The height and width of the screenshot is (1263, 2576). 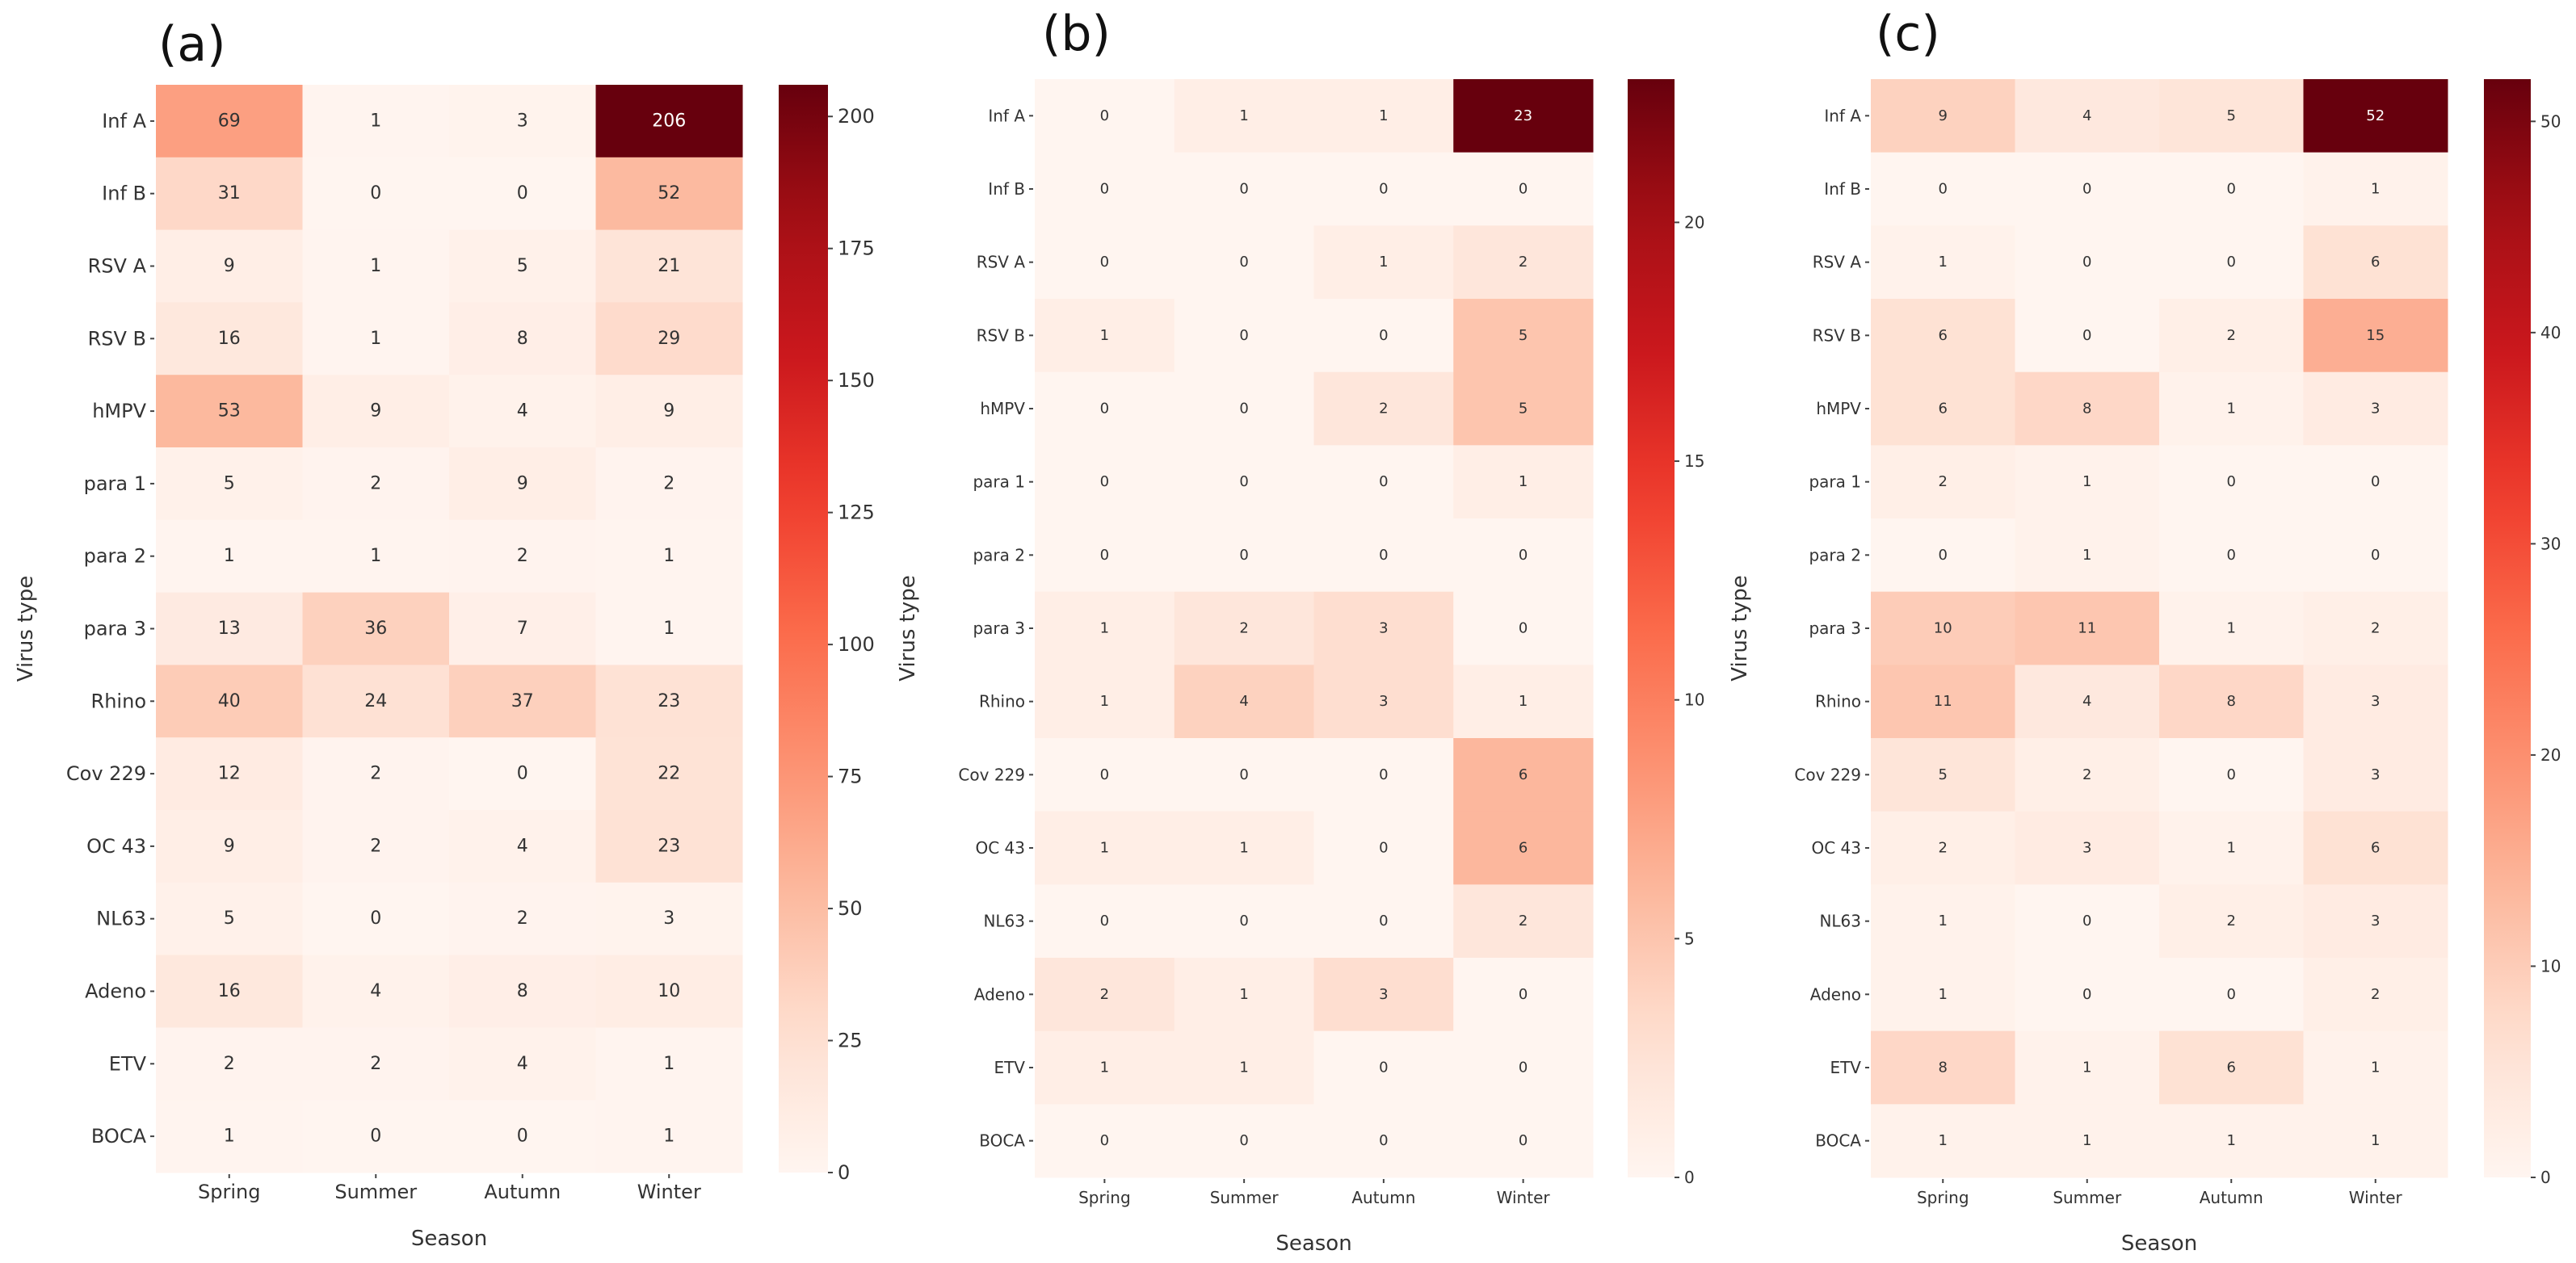 I want to click on y-tick-label: hMPV, so click(x=1002, y=408).